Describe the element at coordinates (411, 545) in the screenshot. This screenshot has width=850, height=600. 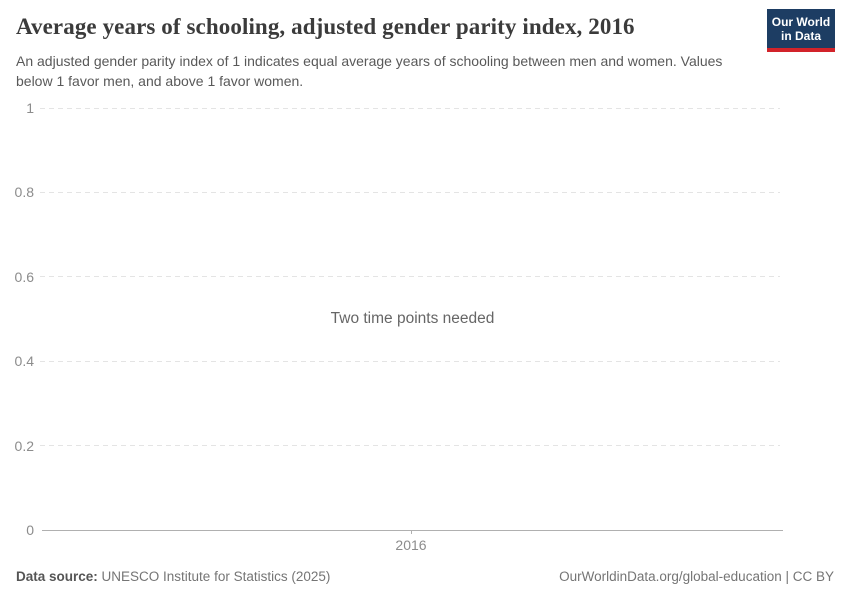
I see `x-tick-label: 2016` at that location.